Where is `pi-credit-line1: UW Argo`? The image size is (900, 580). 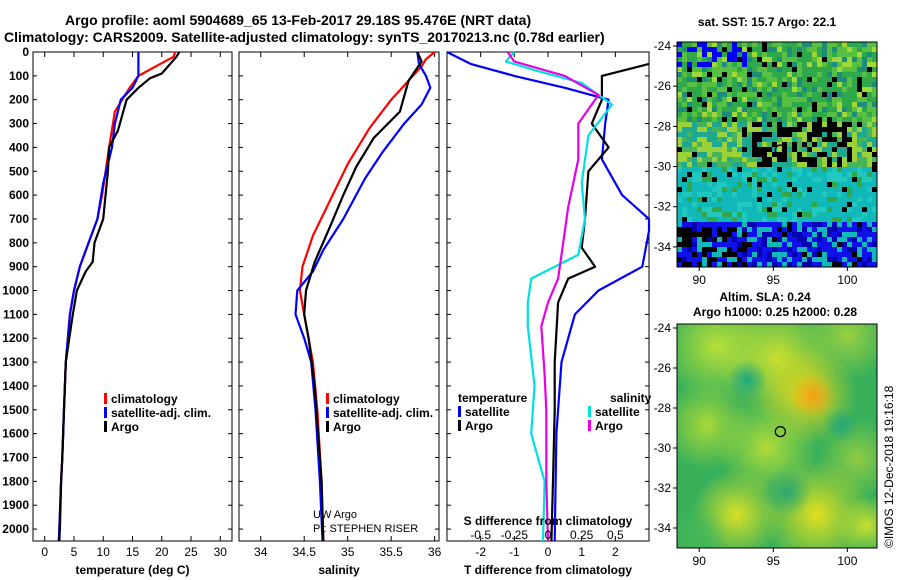 pi-credit-line1: UW Argo is located at coordinates (335, 515).